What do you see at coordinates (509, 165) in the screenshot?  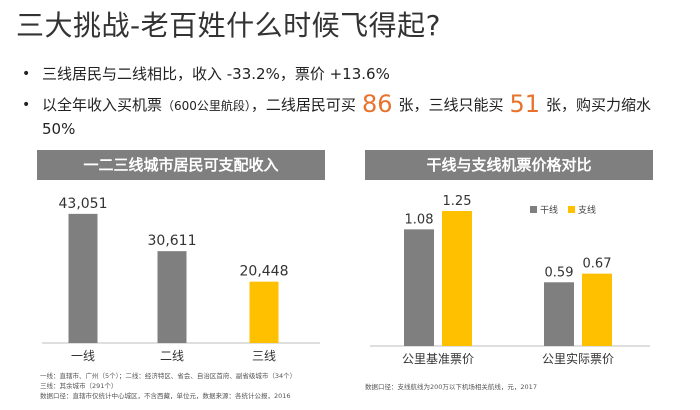 I see `price-chart-header: 干线与支线机票价格对比` at bounding box center [509, 165].